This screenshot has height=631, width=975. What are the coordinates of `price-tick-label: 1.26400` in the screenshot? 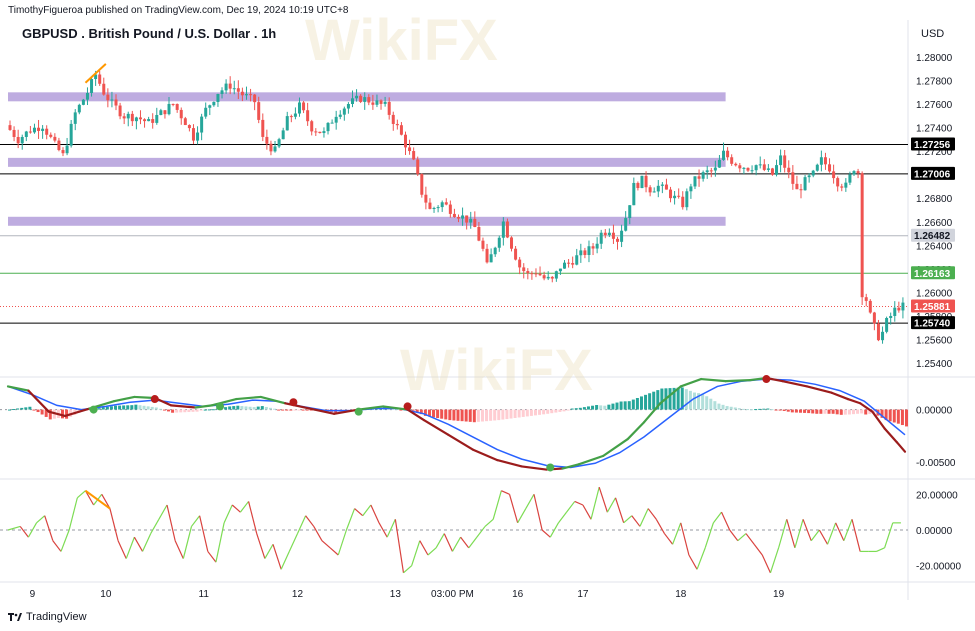 It's located at (934, 246).